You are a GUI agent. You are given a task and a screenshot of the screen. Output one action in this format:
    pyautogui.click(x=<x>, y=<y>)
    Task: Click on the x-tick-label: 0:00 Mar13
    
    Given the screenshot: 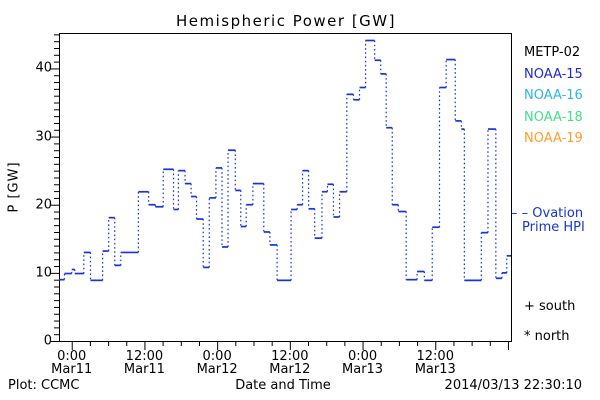 What is the action you would take?
    pyautogui.click(x=362, y=363)
    